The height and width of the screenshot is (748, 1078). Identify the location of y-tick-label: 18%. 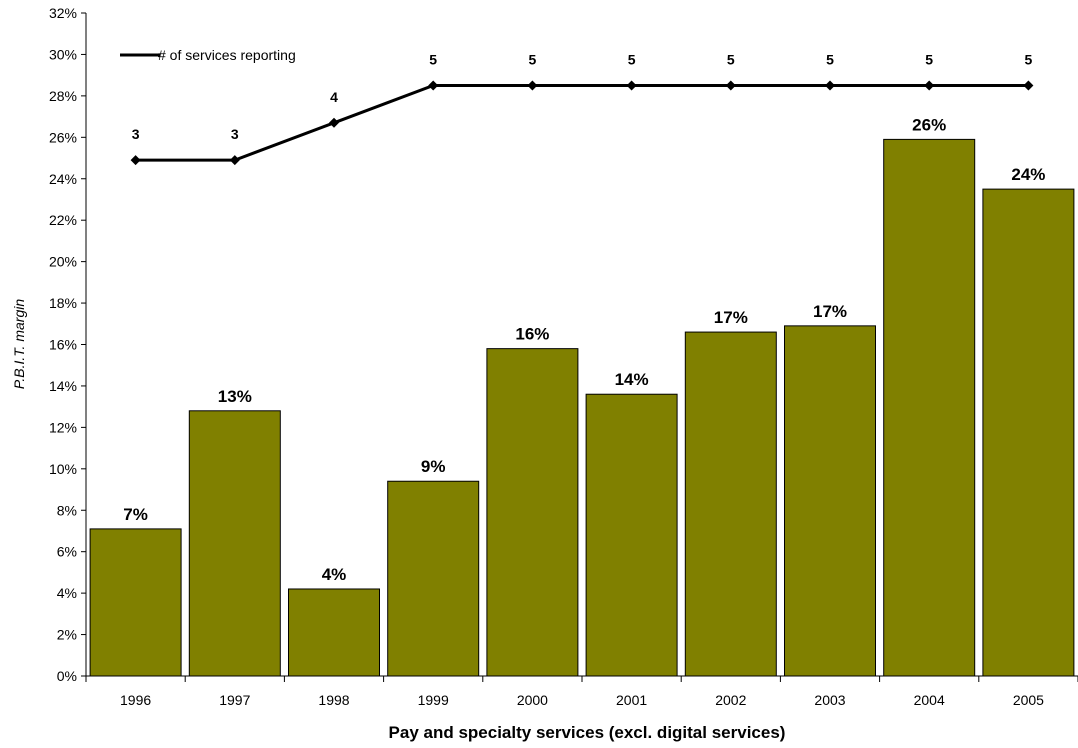
(63, 303).